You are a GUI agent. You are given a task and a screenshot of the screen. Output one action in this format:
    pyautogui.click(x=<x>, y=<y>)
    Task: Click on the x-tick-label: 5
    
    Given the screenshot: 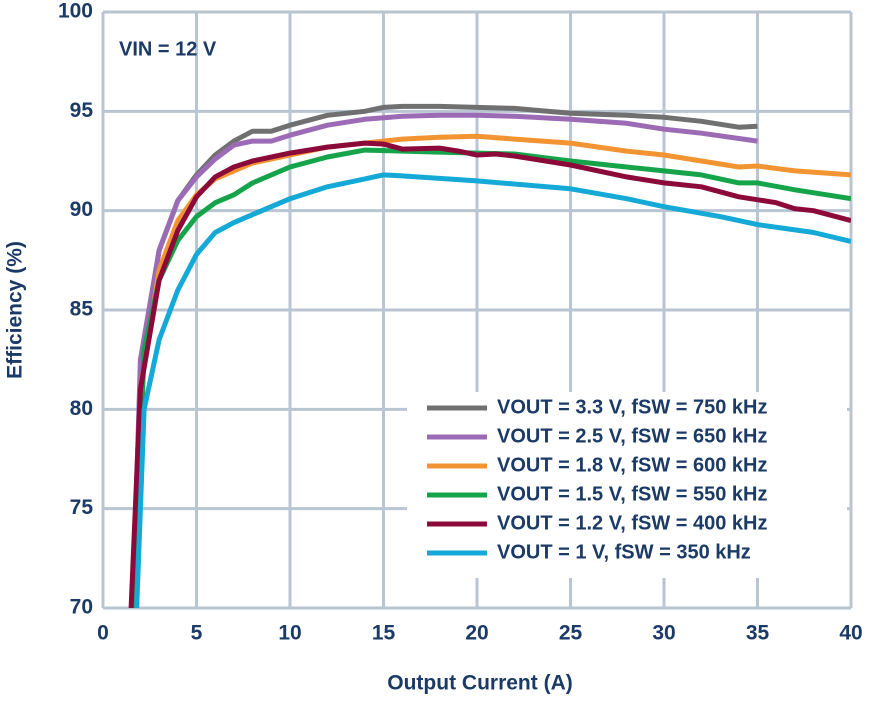 What is the action you would take?
    pyautogui.click(x=197, y=633)
    